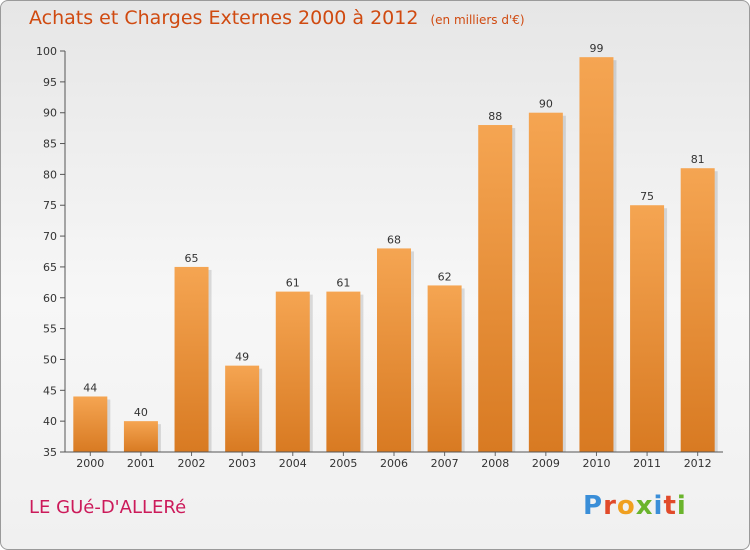 The width and height of the screenshot is (750, 550). Describe the element at coordinates (495, 463) in the screenshot. I see `x-tick-label: 2008` at that location.